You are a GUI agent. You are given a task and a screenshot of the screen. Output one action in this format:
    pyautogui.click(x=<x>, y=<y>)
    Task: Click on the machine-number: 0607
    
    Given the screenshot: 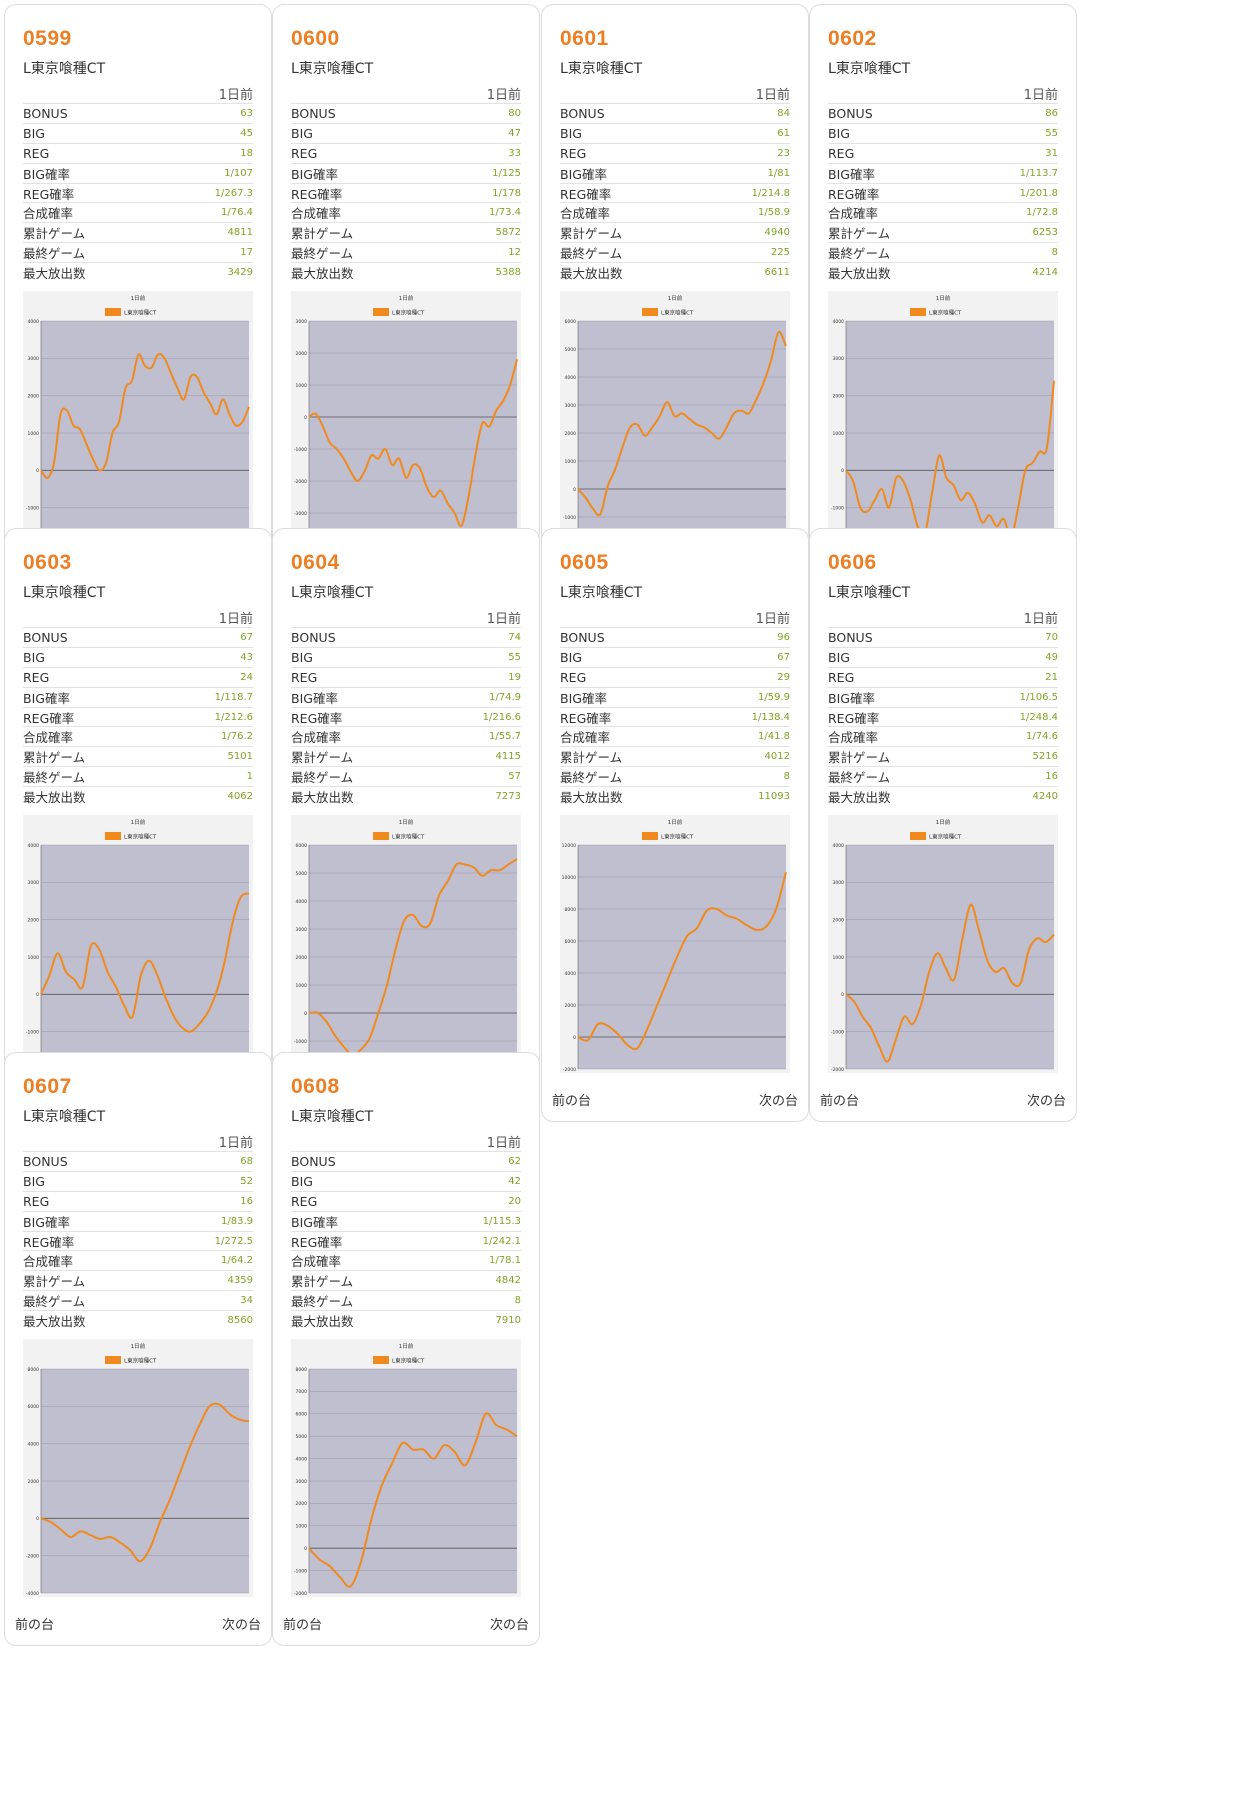 What is the action you would take?
    pyautogui.click(x=47, y=1086)
    